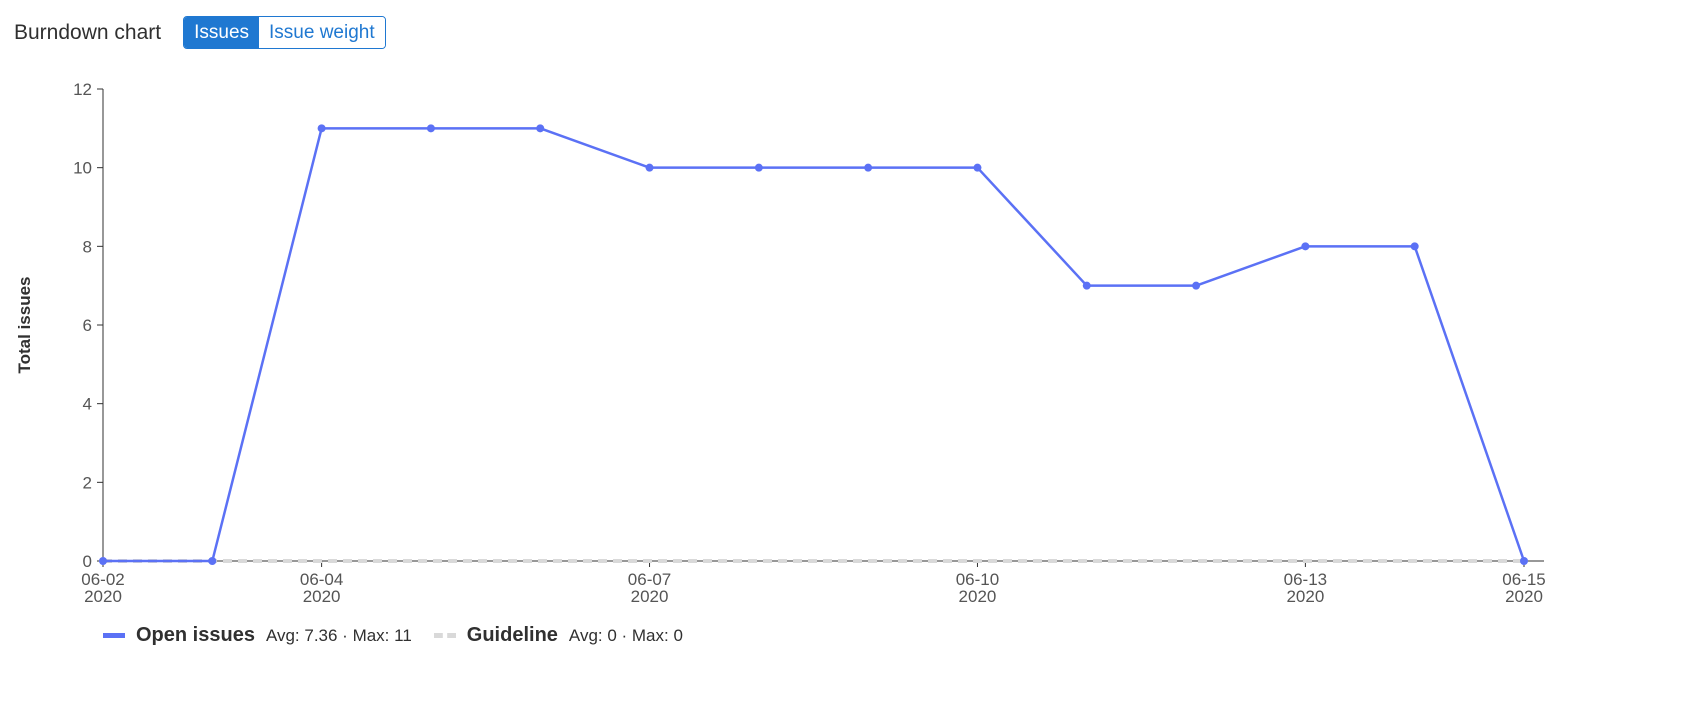  What do you see at coordinates (322, 32) in the screenshot?
I see `issue-weight-toggle-button: Issue weight` at bounding box center [322, 32].